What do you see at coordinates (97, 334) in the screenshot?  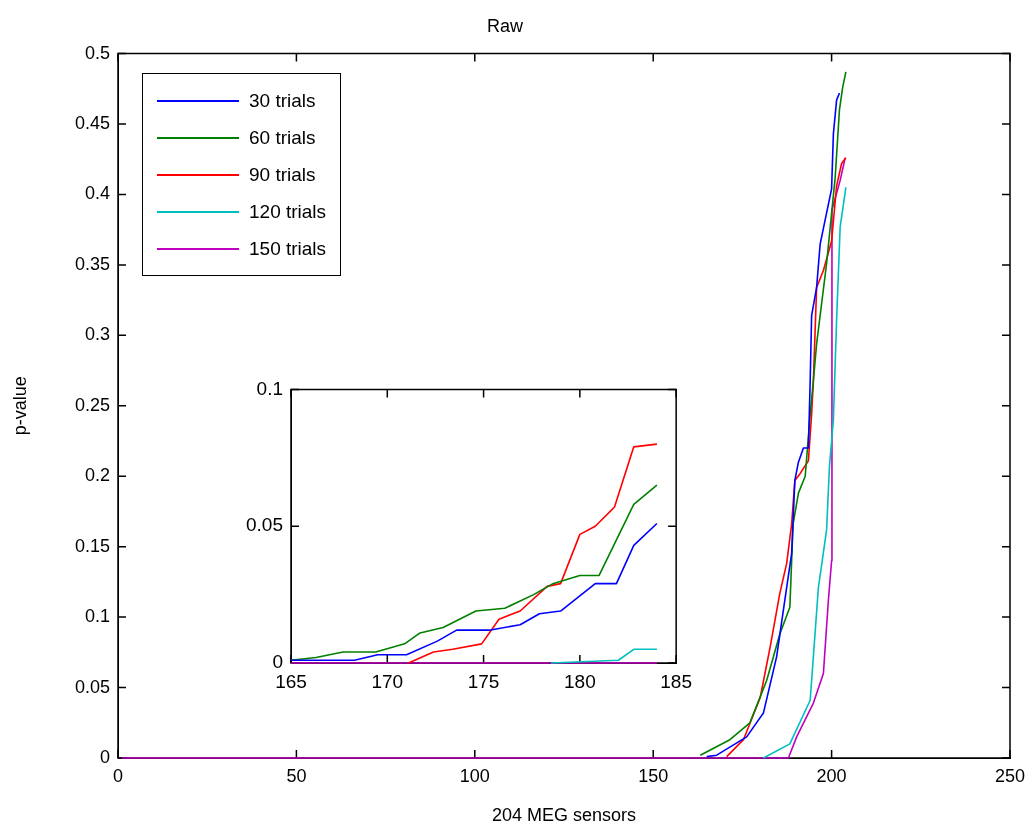 I see `y-tick-label: 0.3` at bounding box center [97, 334].